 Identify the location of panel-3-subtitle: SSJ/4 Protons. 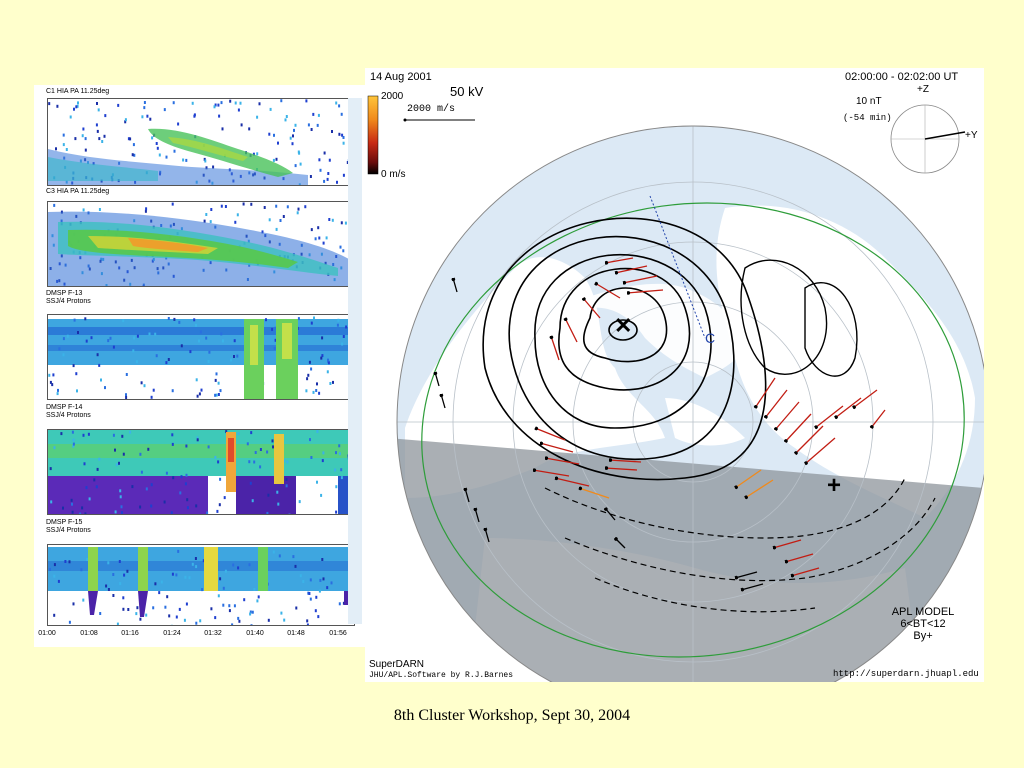
(68, 301).